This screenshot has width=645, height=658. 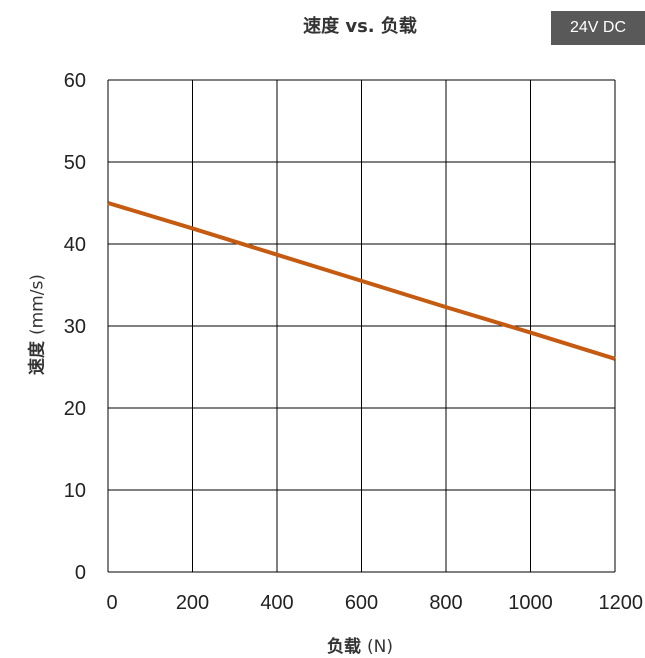 What do you see at coordinates (75, 409) in the screenshot?
I see `y-tick-label: 20` at bounding box center [75, 409].